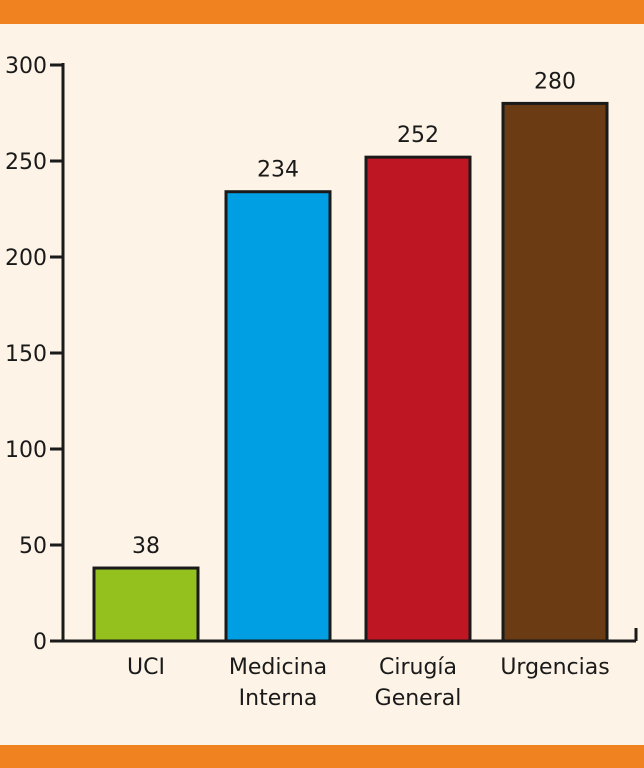 The width and height of the screenshot is (644, 768). Describe the element at coordinates (26, 258) in the screenshot. I see `y-tick-label: 200` at that location.